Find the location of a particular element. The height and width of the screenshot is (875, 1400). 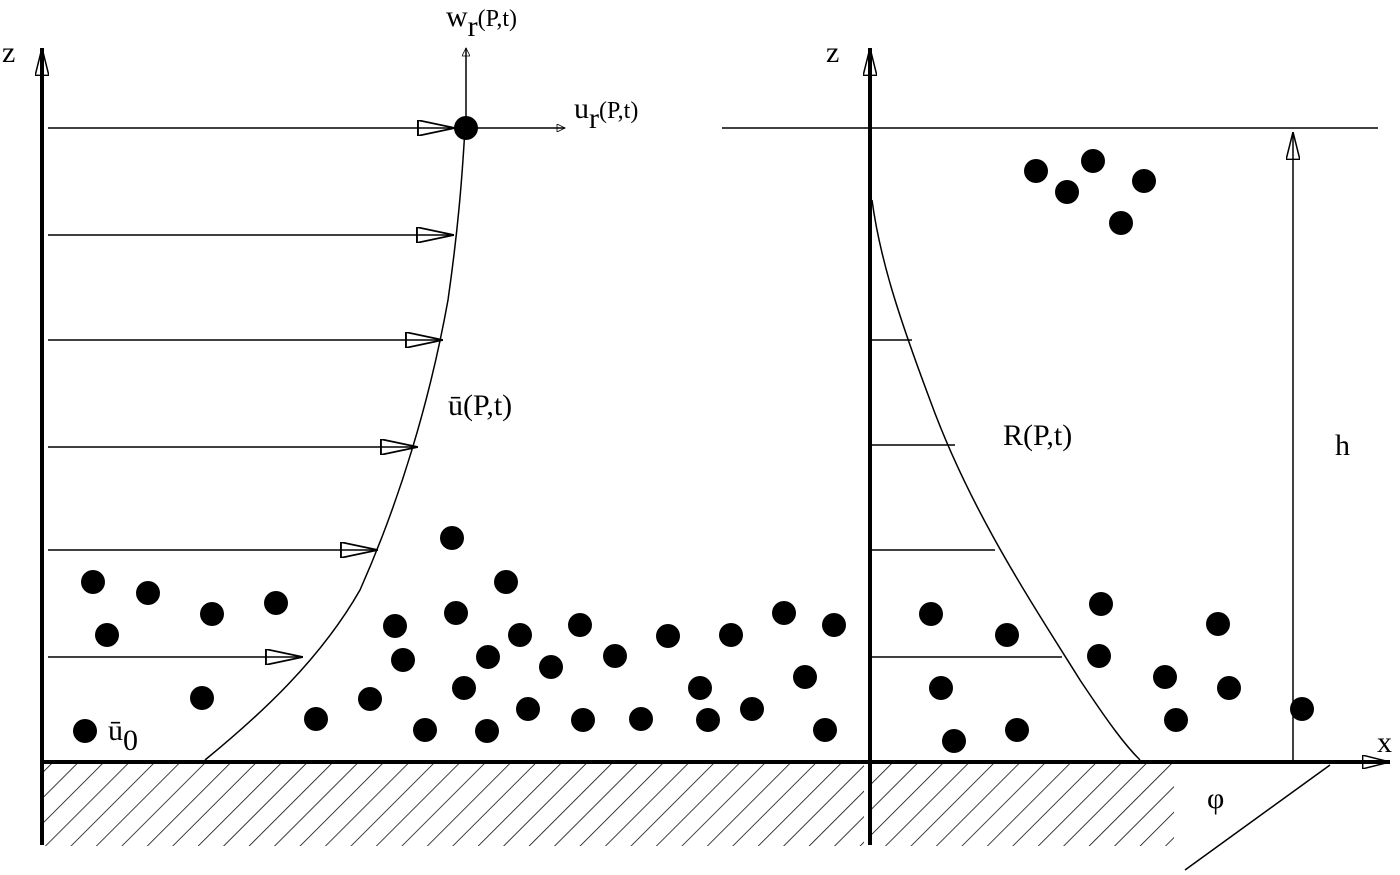

x-label: x is located at coordinates (1384, 742).